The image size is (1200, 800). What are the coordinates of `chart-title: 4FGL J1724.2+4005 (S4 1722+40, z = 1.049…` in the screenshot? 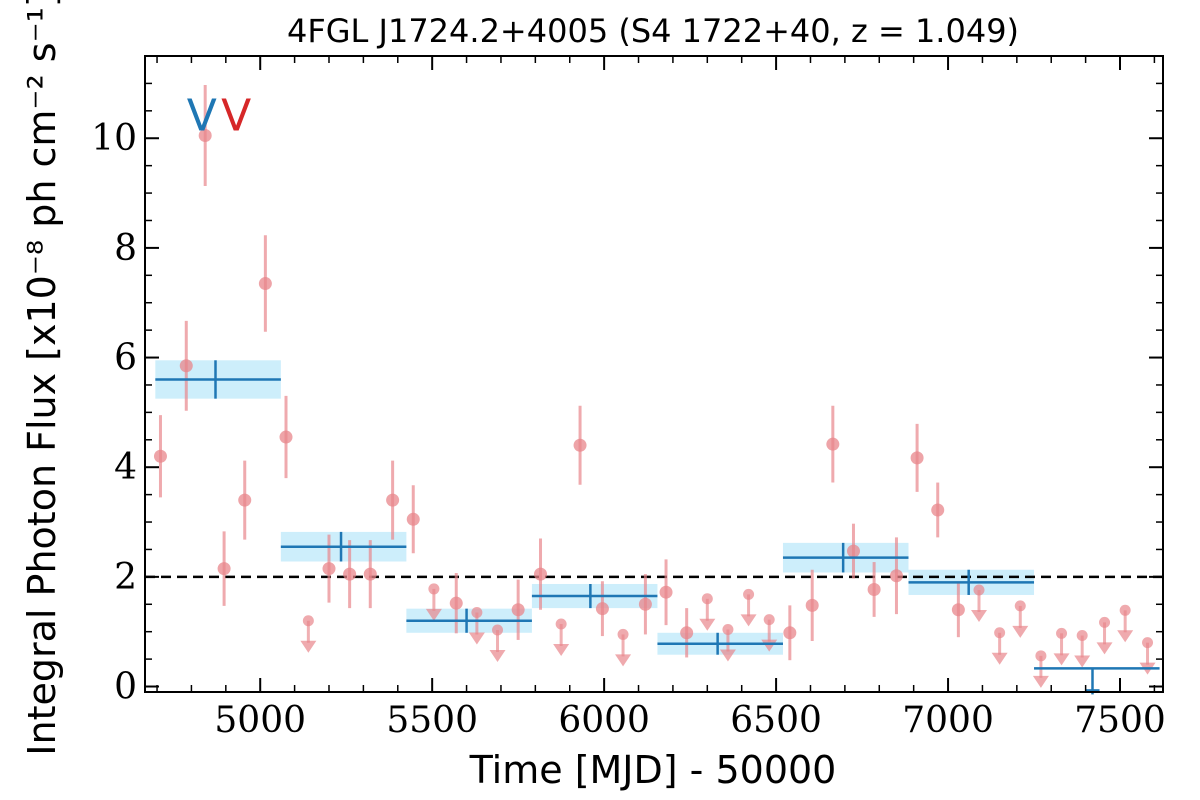 It's located at (653, 31).